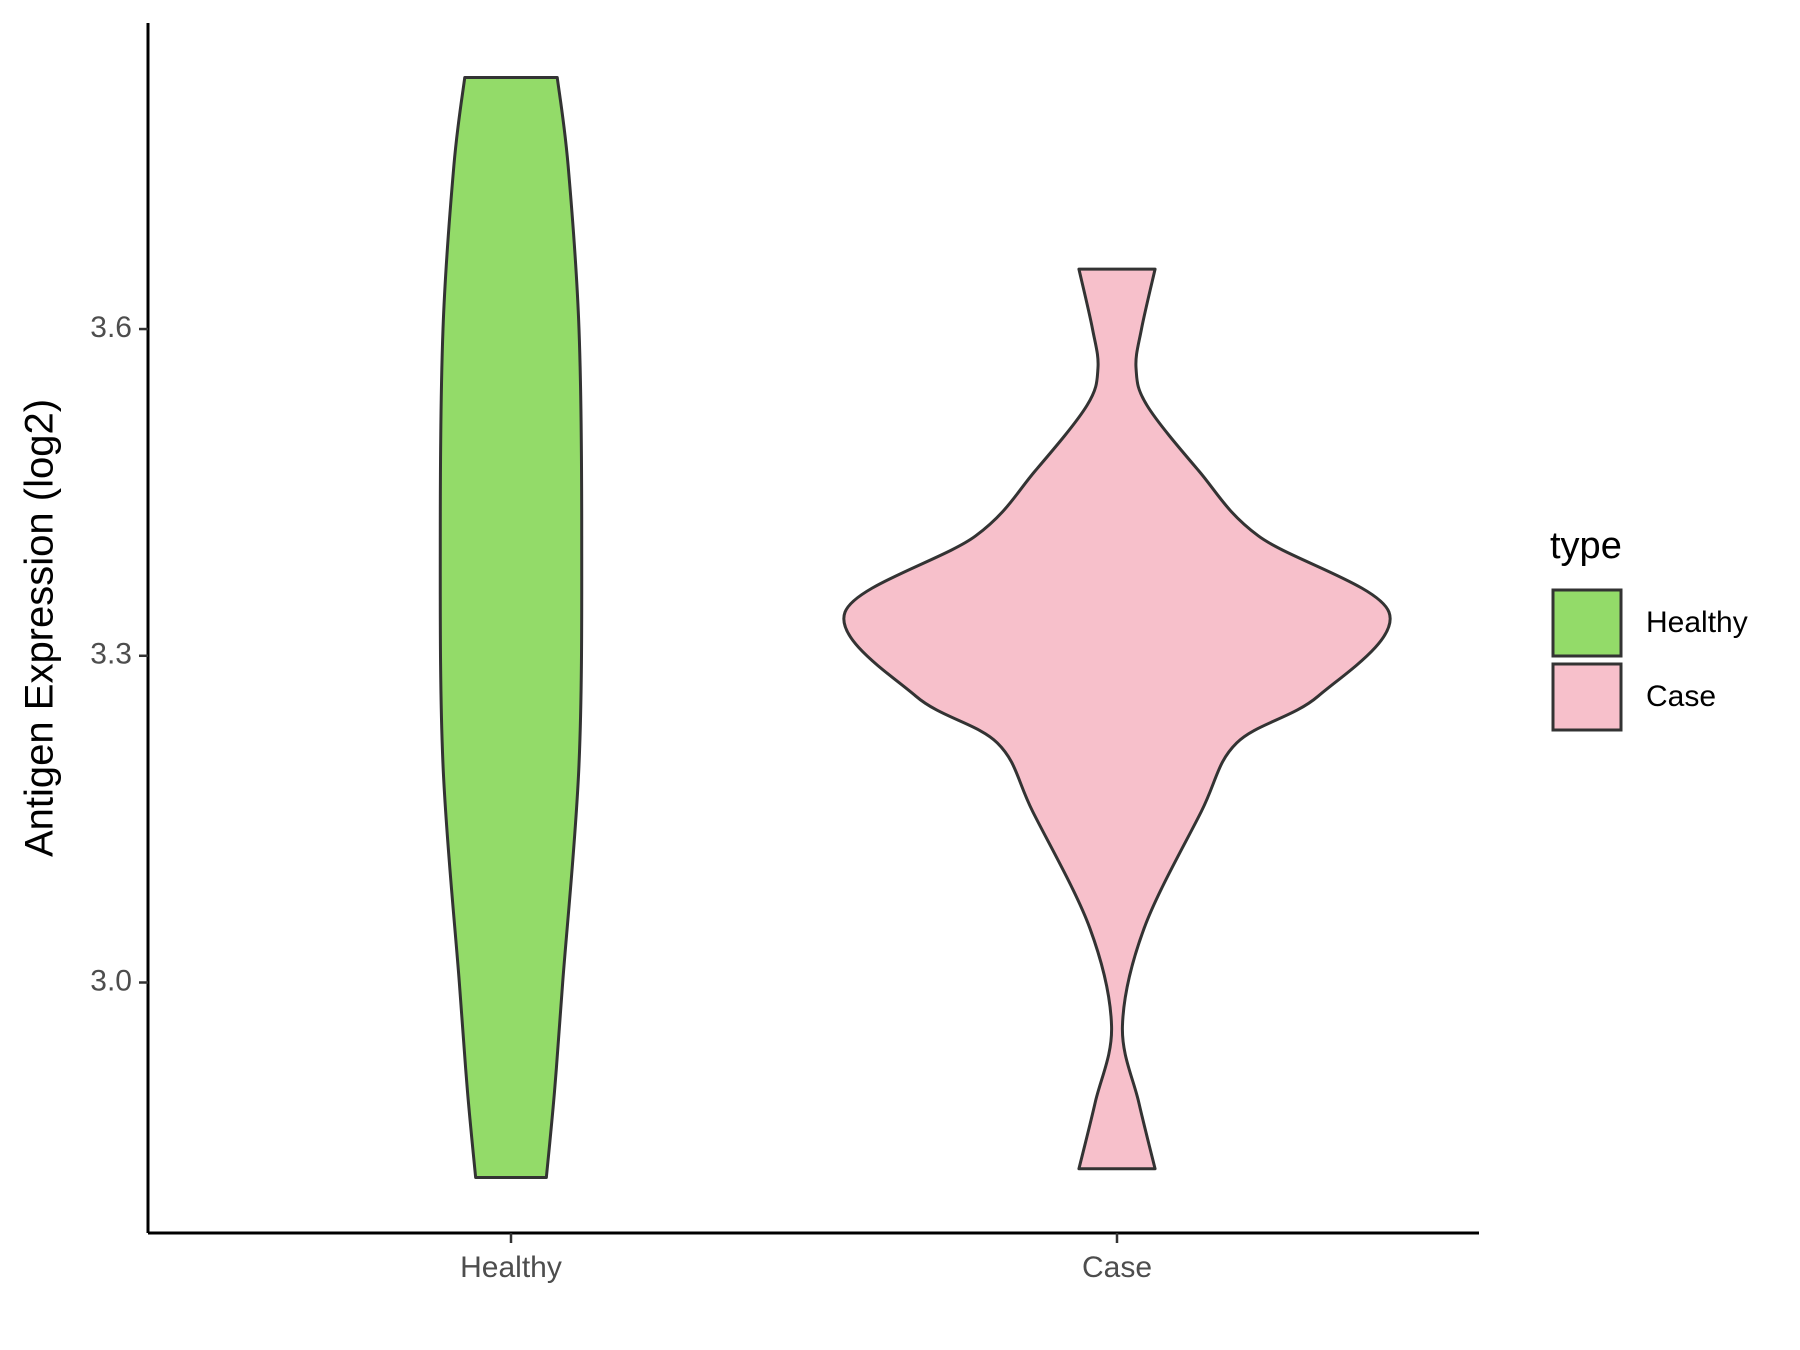 The image size is (1800, 1350). I want to click on y-tick-label: 3.3, so click(111, 654).